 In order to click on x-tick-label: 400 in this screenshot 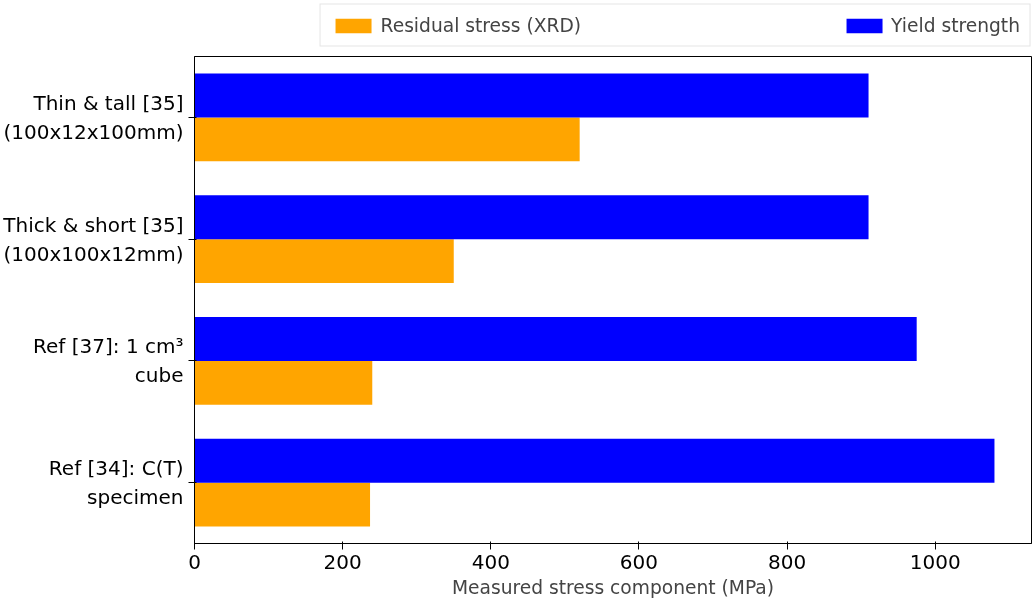, I will do `click(490, 561)`.